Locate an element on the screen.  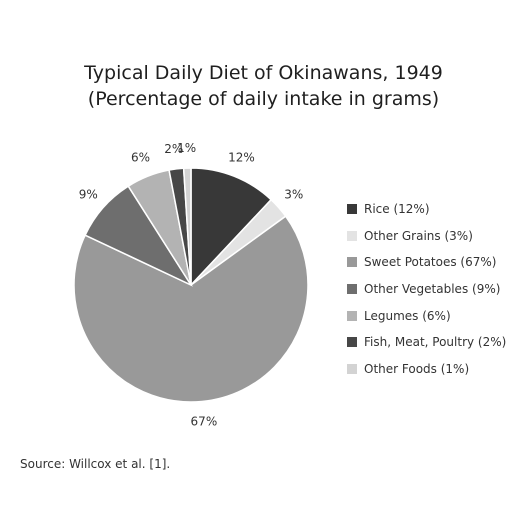
legend-label: Other Grains (3%) is located at coordinates (418, 235).